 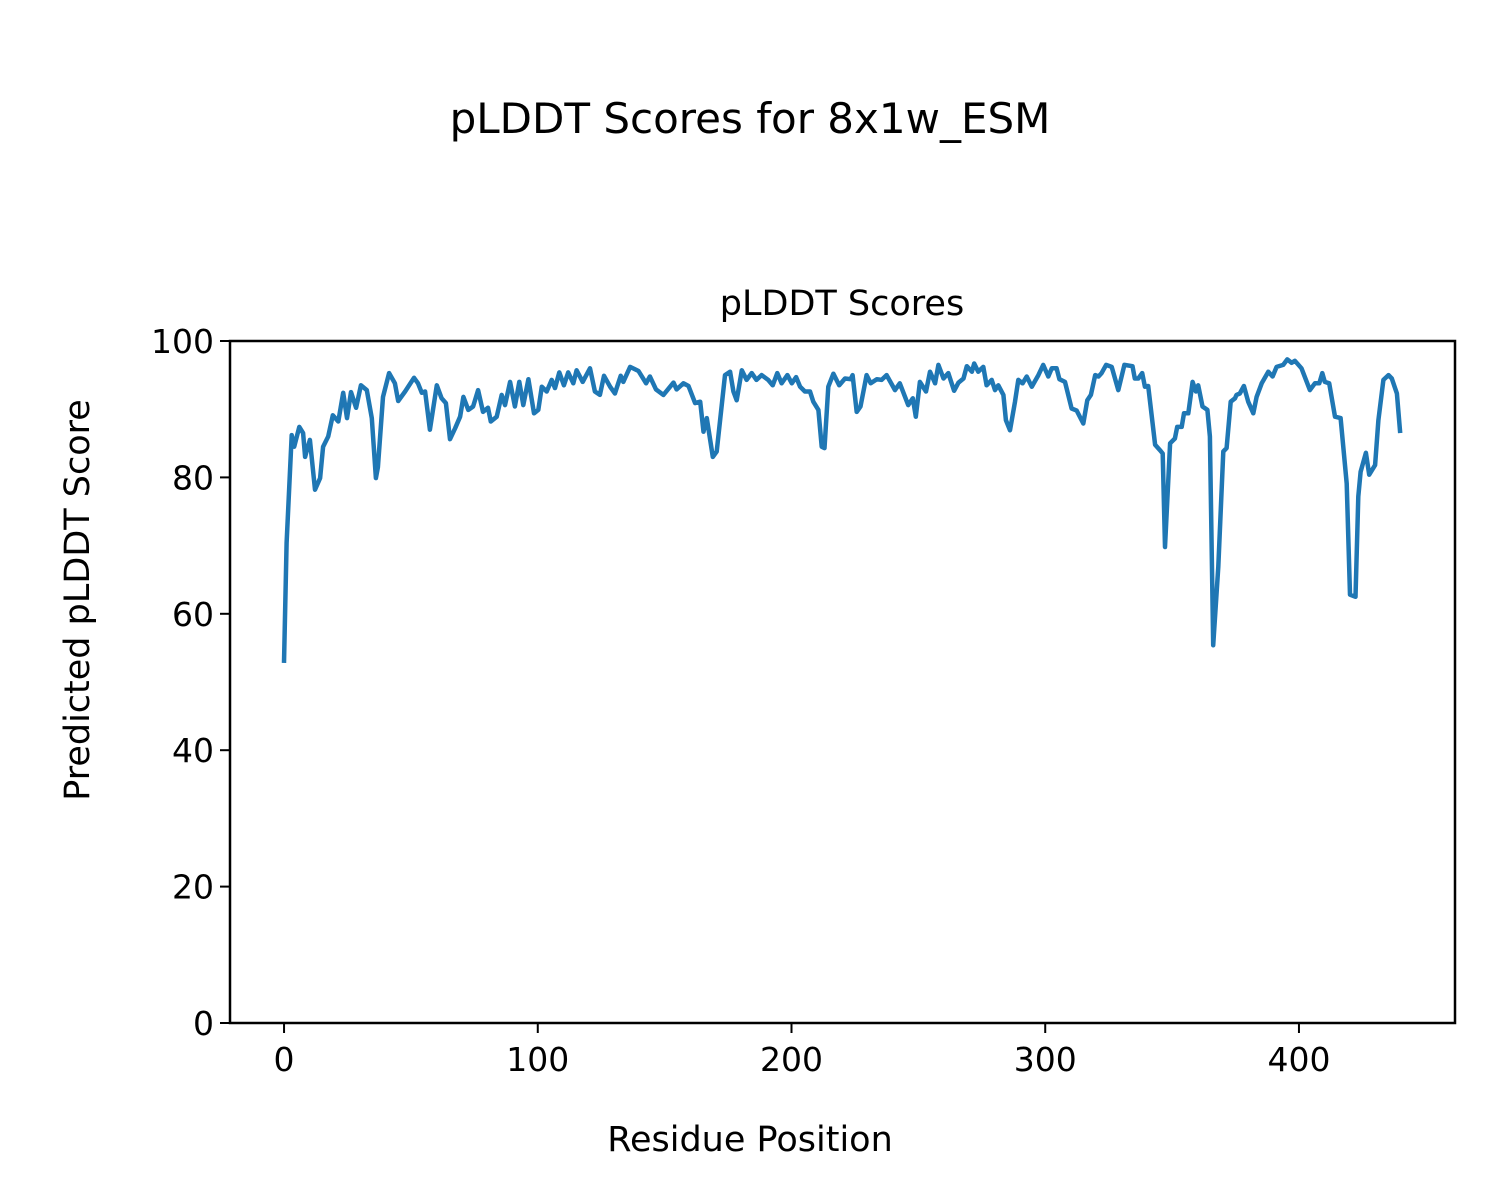 What do you see at coordinates (182, 341) in the screenshot?
I see `y-tick-label: 100` at bounding box center [182, 341].